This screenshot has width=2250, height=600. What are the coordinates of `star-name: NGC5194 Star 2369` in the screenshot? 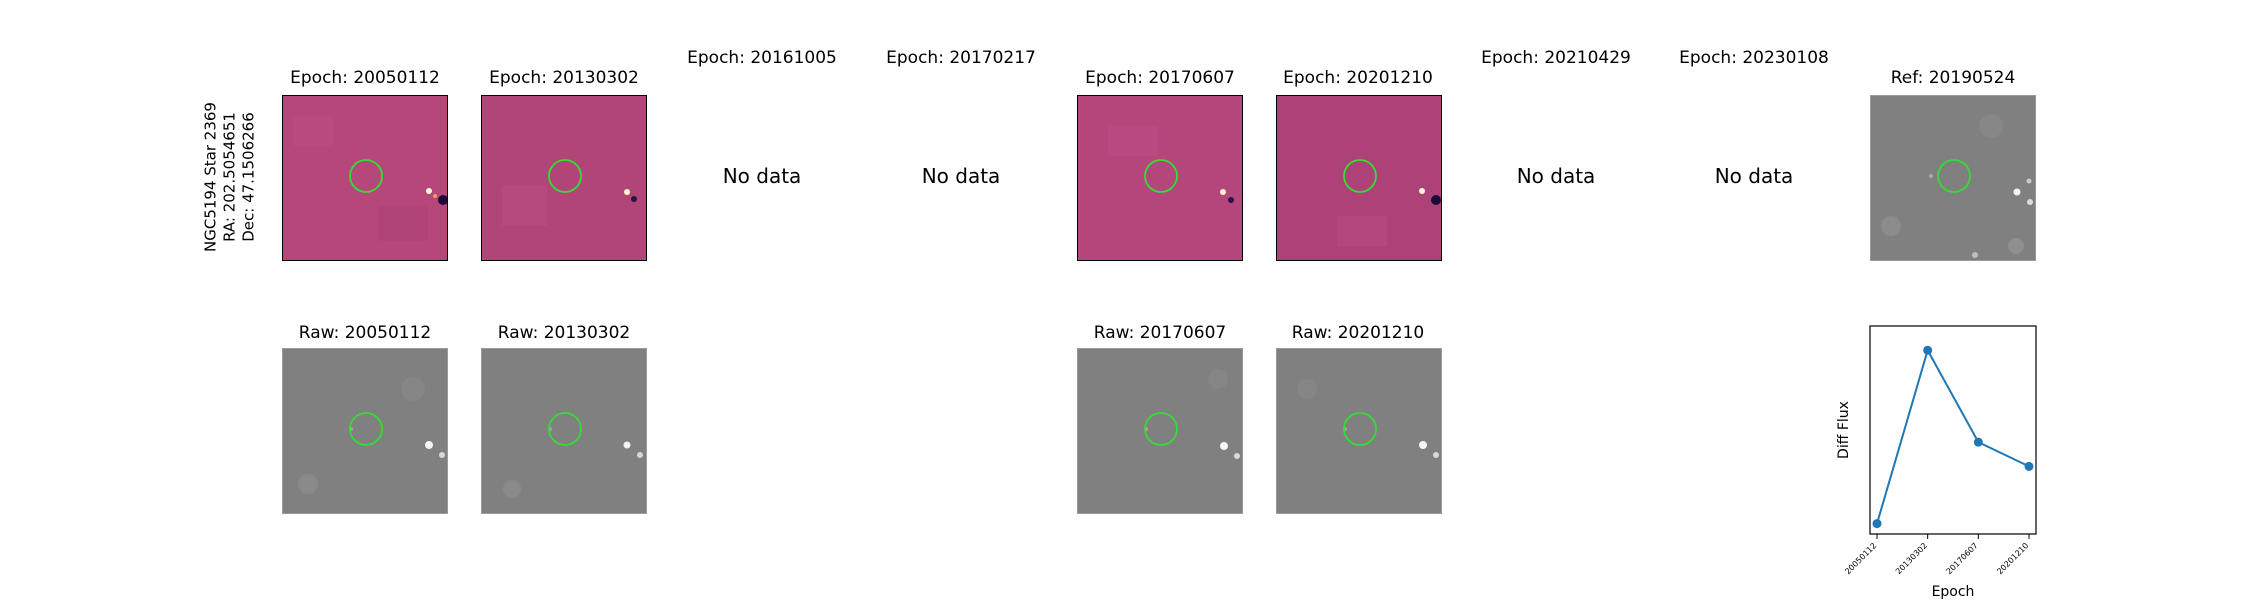 It's located at (210, 177).